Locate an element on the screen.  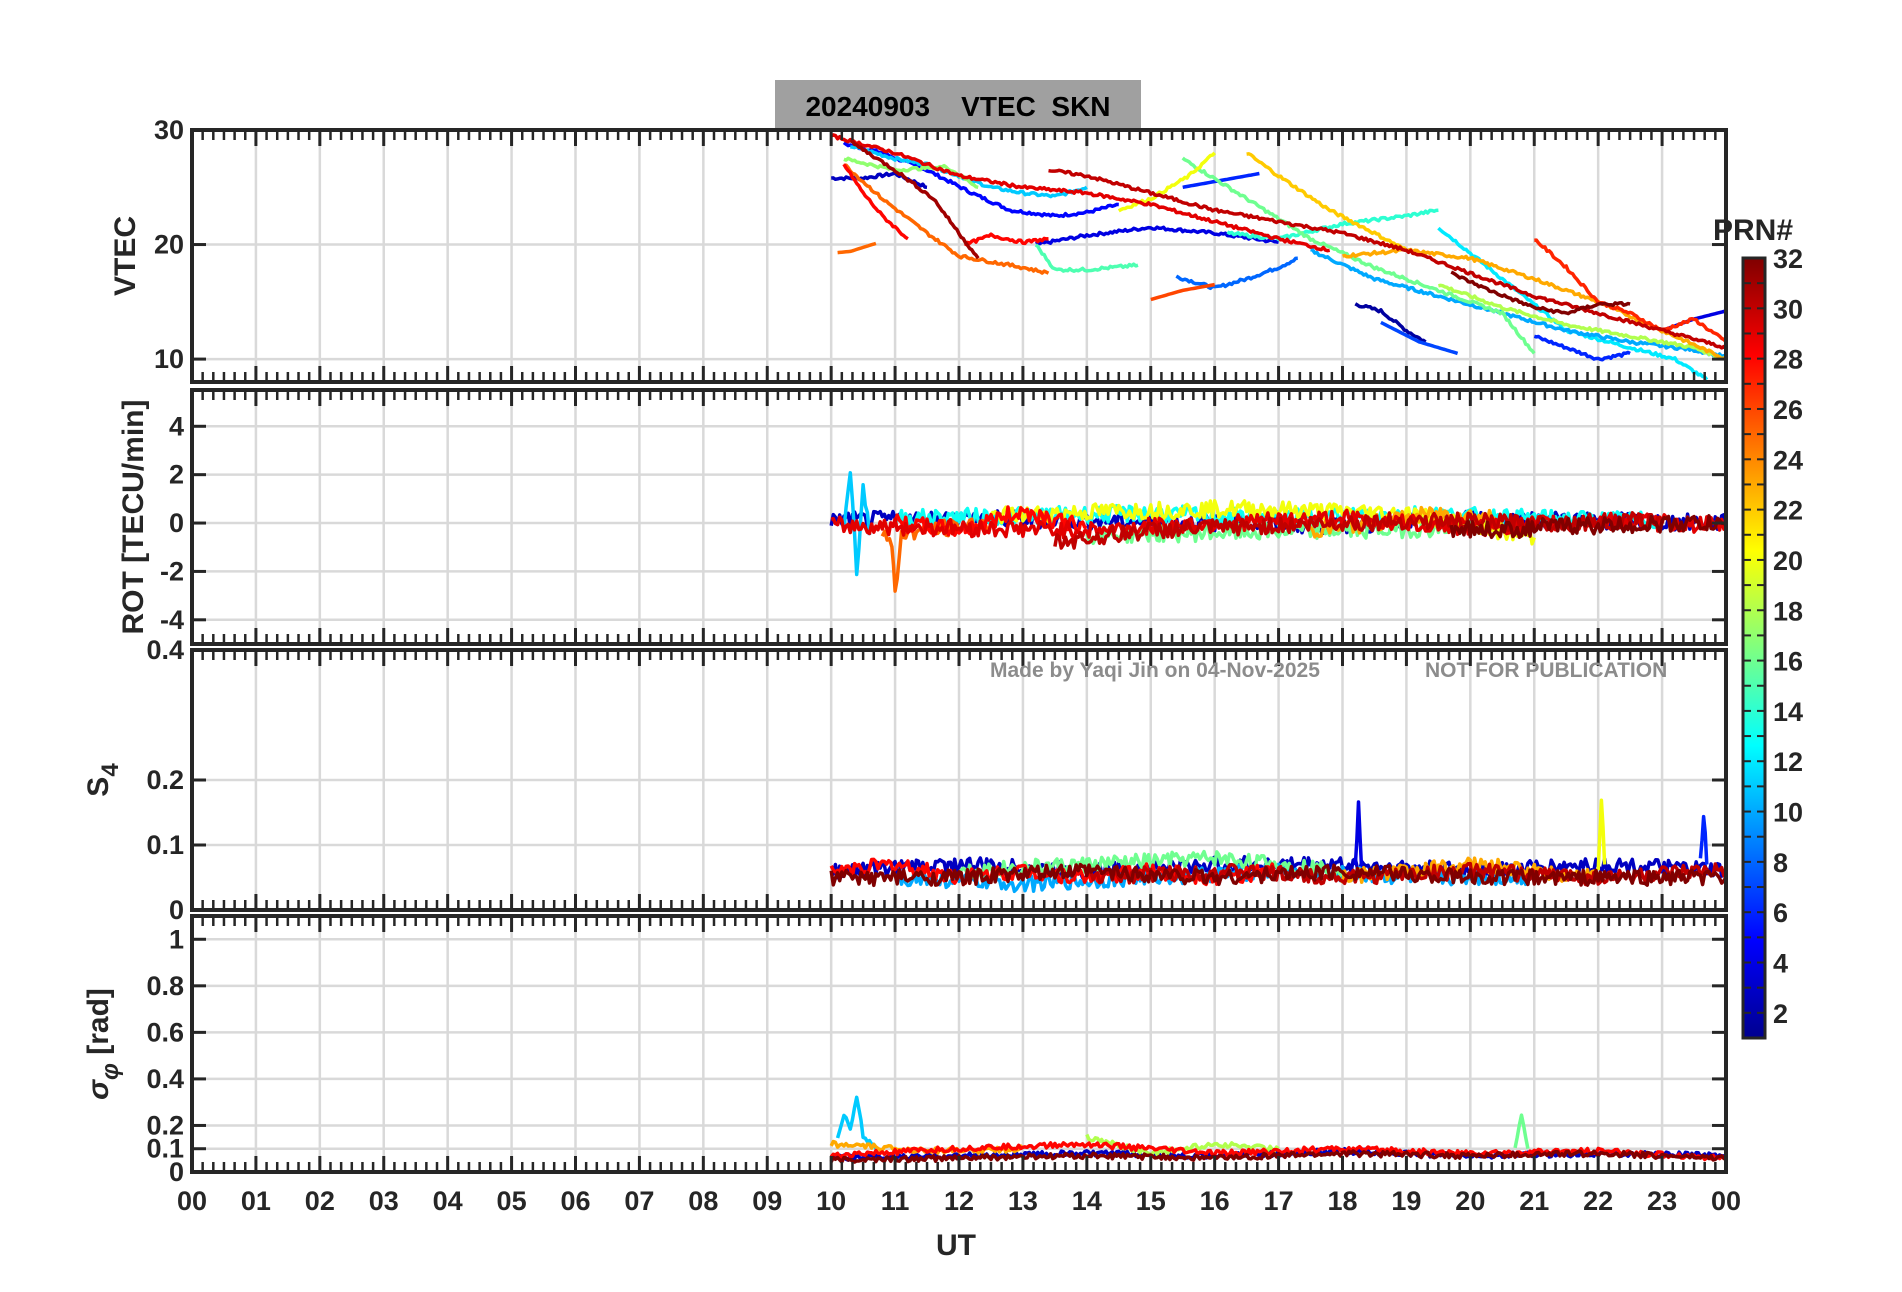
y-tick-label: 2 is located at coordinates (176, 475).